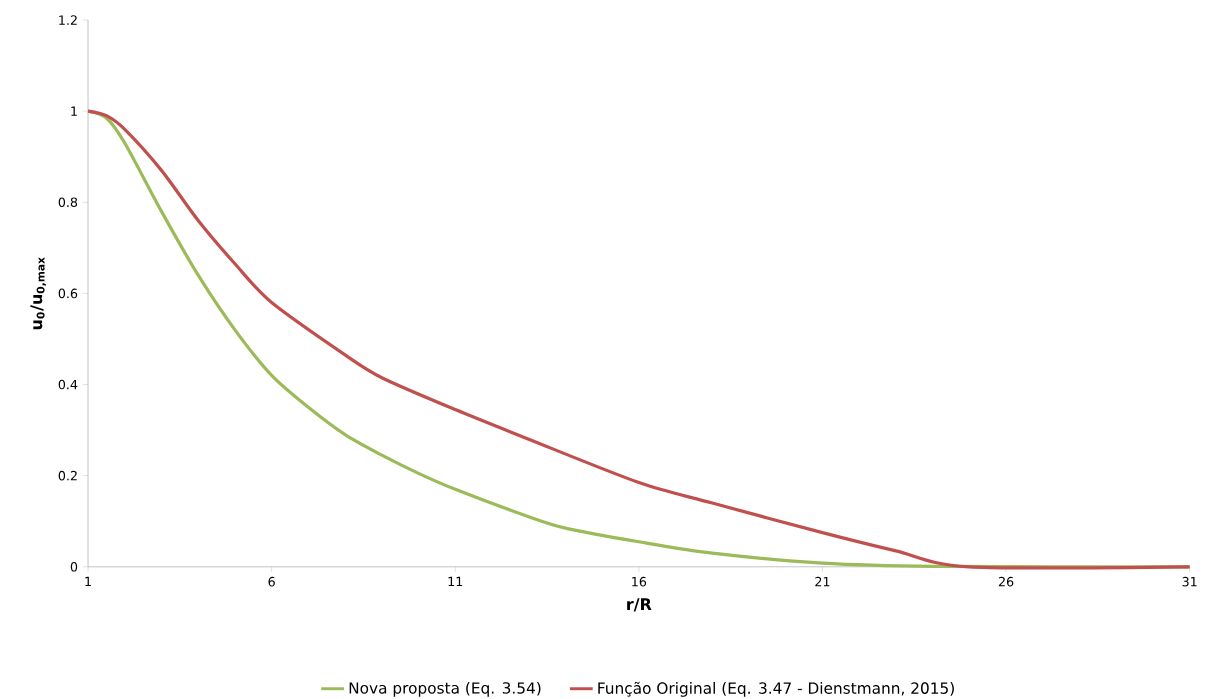  What do you see at coordinates (1006, 581) in the screenshot?
I see `x-tick-label: 26` at bounding box center [1006, 581].